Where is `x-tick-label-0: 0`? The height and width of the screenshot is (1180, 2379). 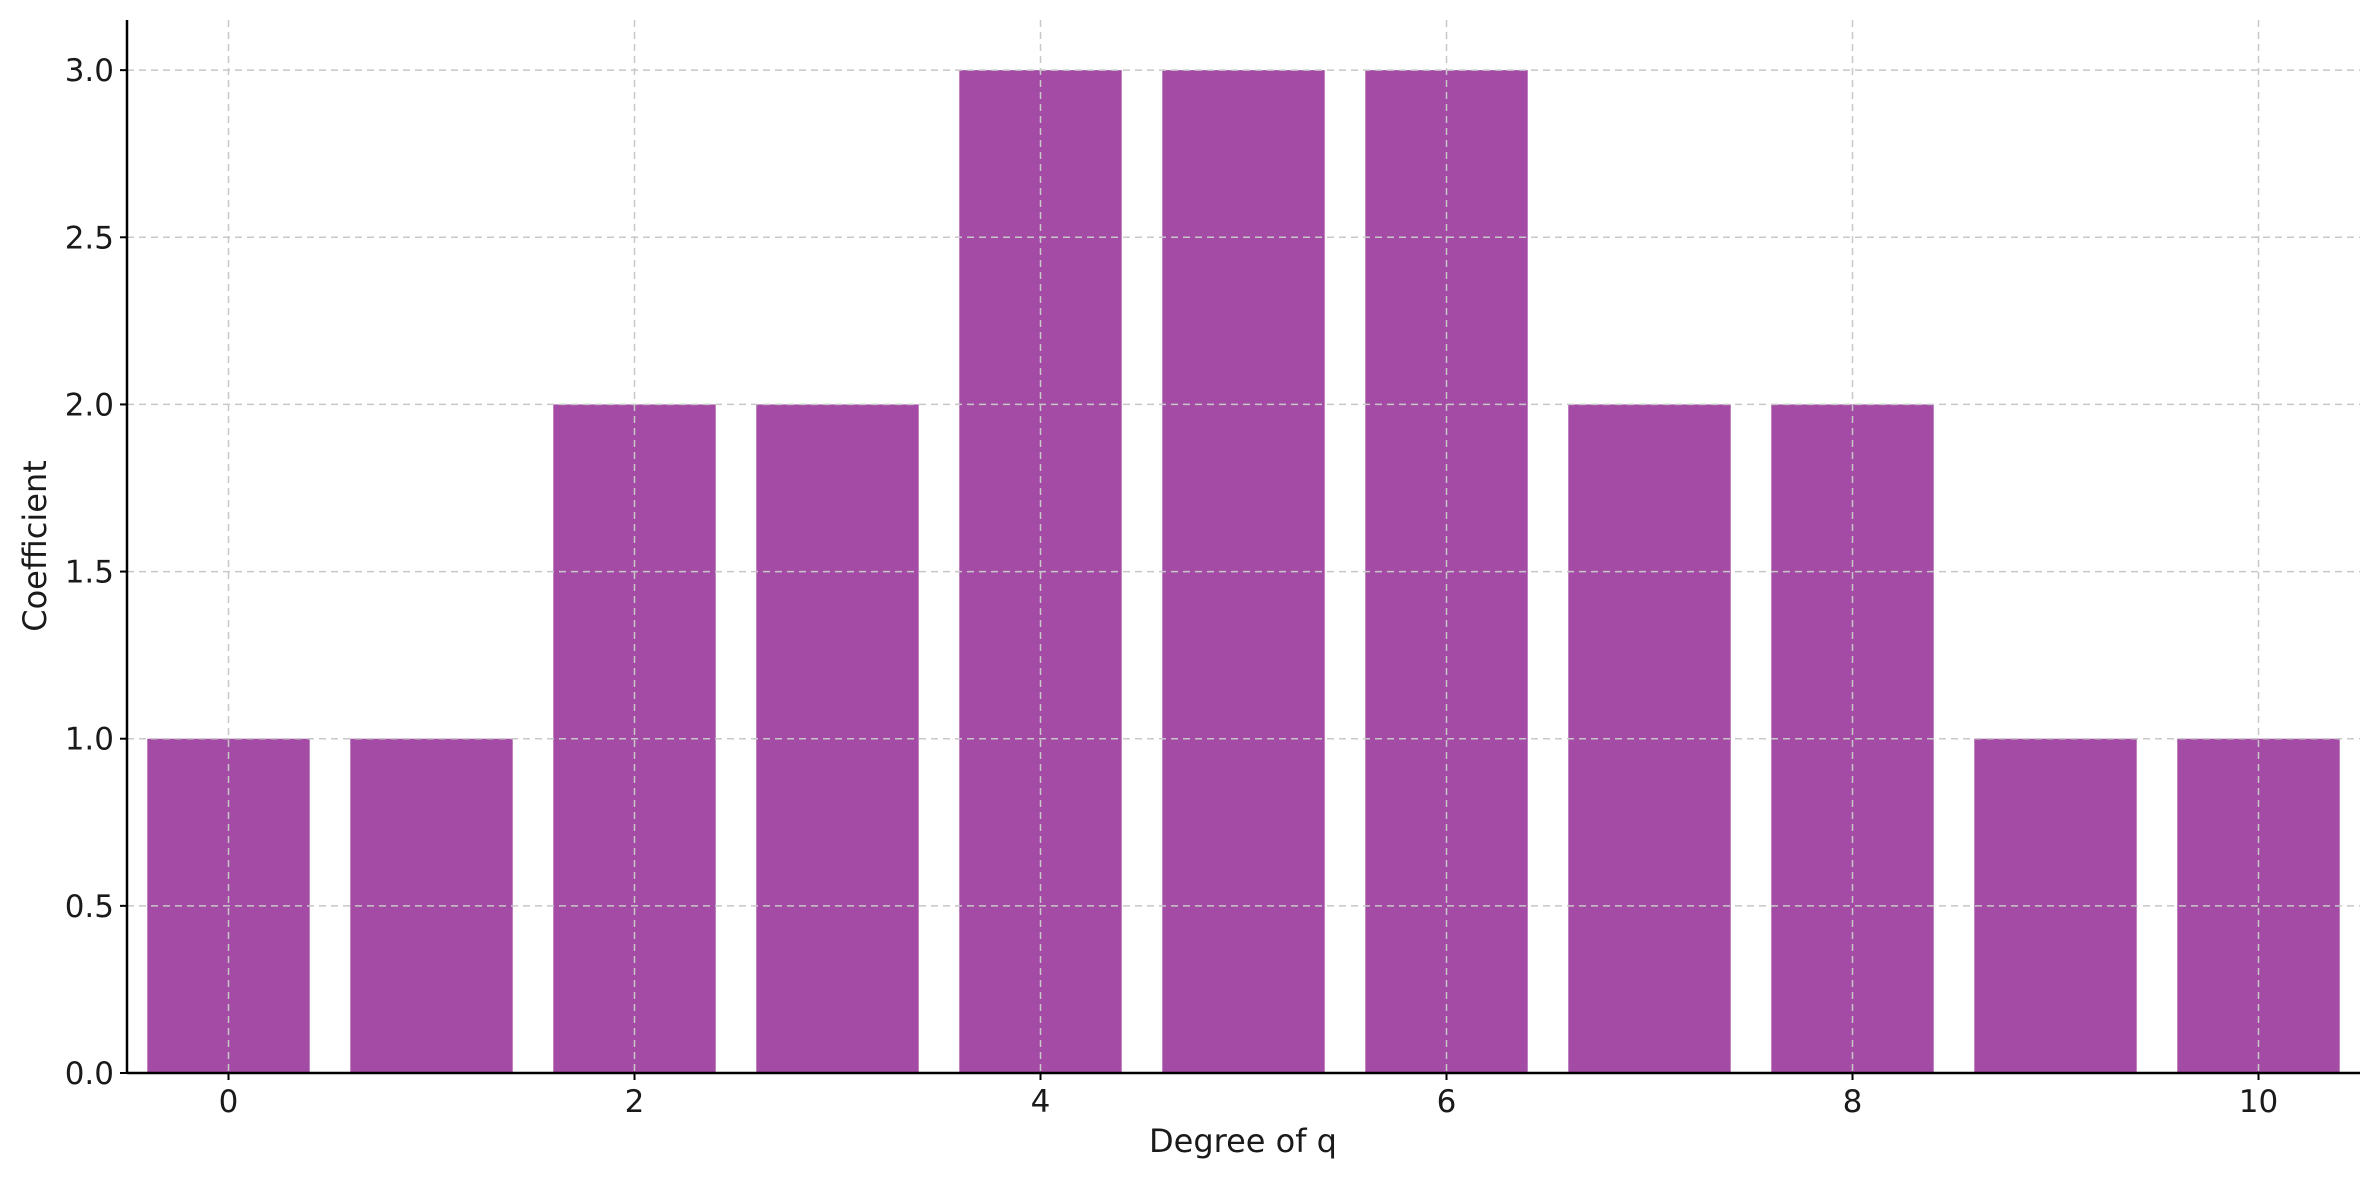
x-tick-label-0: 0 is located at coordinates (229, 1102).